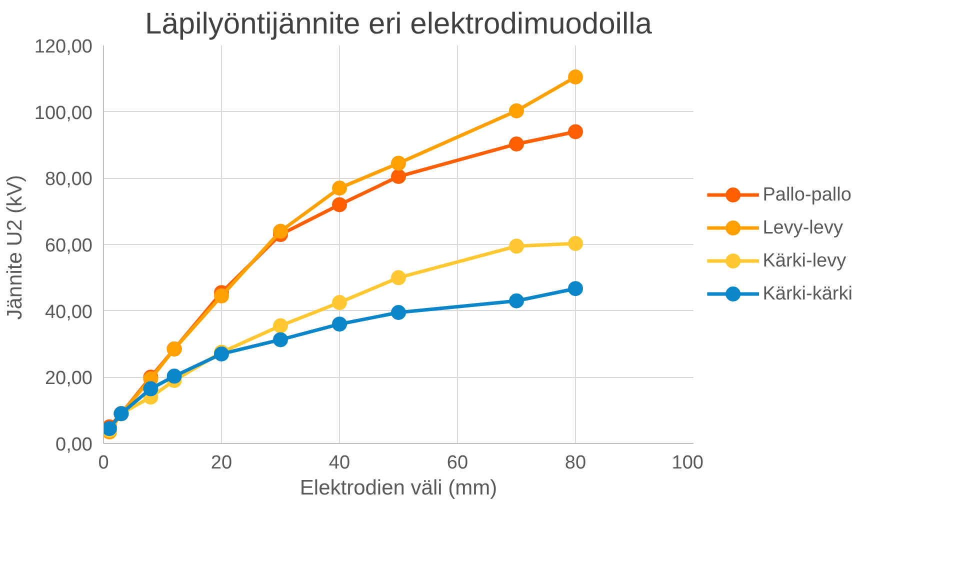  Describe the element at coordinates (803, 228) in the screenshot. I see `legend-label: Levy-levy` at that location.